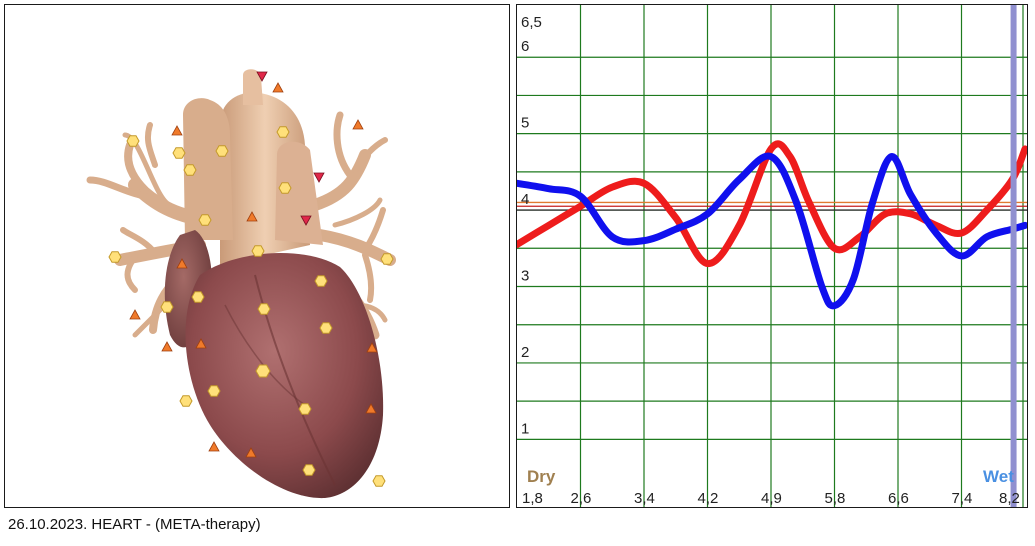 This screenshot has height=546, width=1035. What do you see at coordinates (253, 87) in the screenshot?
I see `aortic-arch-branch` at bounding box center [253, 87].